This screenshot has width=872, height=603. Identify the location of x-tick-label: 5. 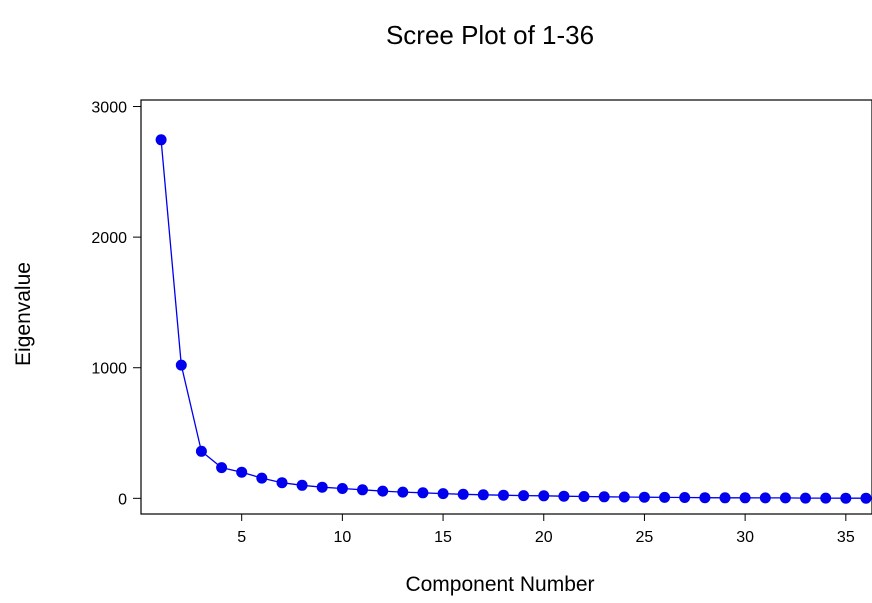
(241, 537).